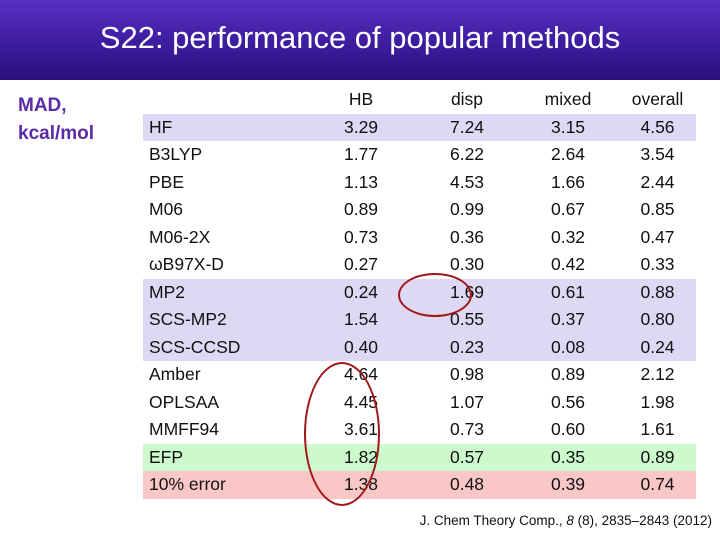 The width and height of the screenshot is (720, 540). I want to click on table-row: SCS-MP2 1.54 0.55 0.37 0.80, so click(419, 320).